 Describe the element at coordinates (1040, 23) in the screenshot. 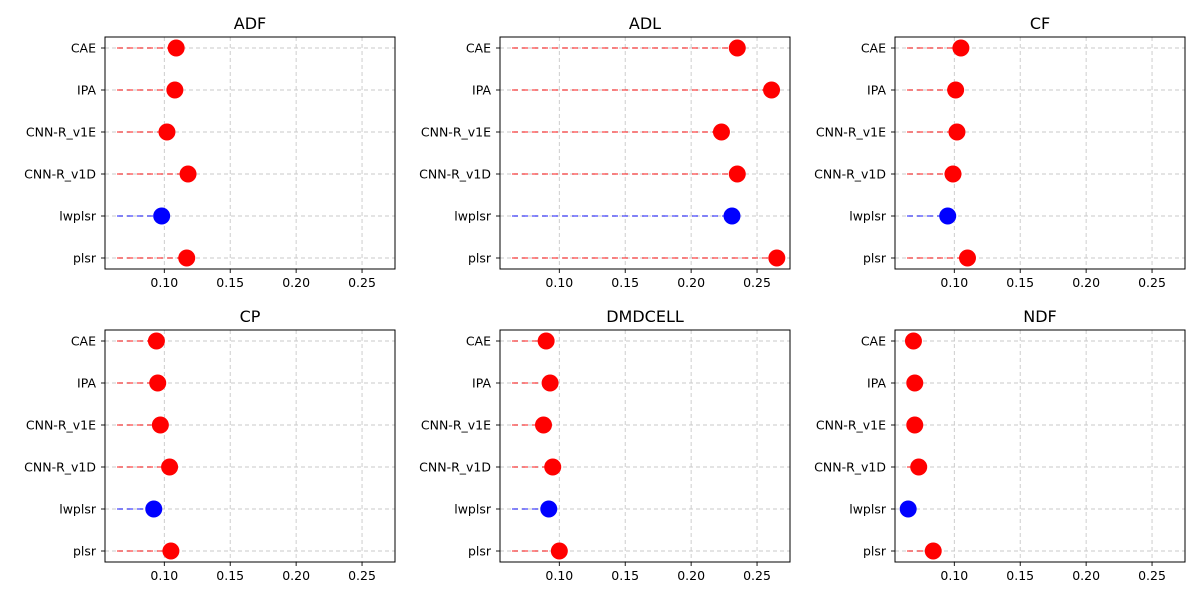

I see `subplot-title: CF` at that location.